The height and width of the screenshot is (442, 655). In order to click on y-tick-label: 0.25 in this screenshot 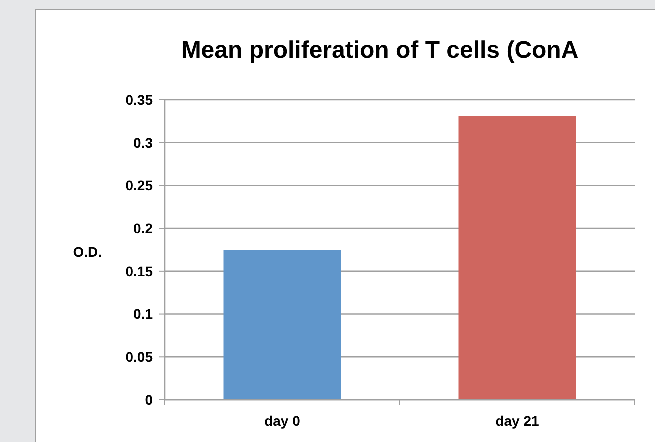, I will do `click(140, 186)`.